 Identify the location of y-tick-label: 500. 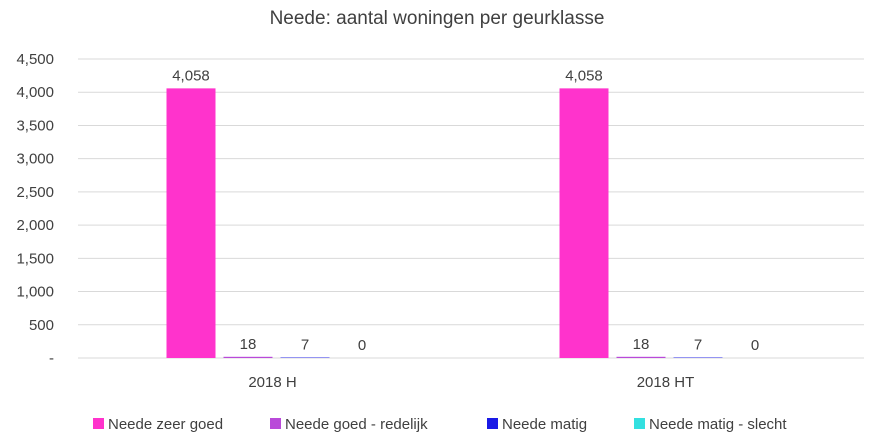
(41, 325).